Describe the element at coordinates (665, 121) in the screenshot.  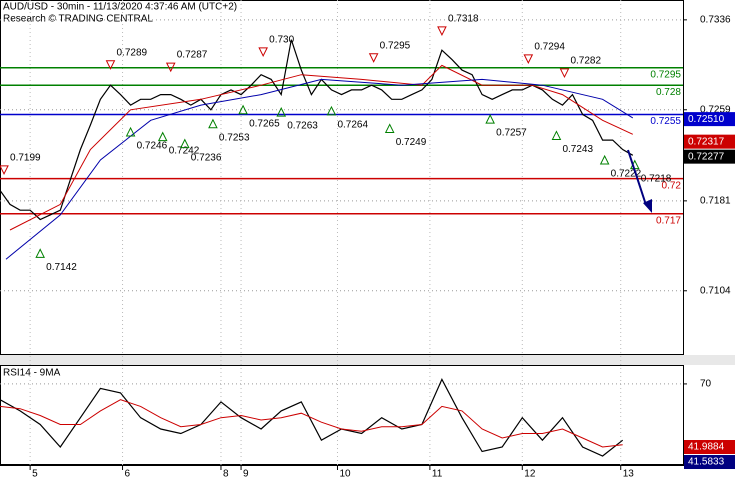
I see `level-label: 0.7255` at that location.